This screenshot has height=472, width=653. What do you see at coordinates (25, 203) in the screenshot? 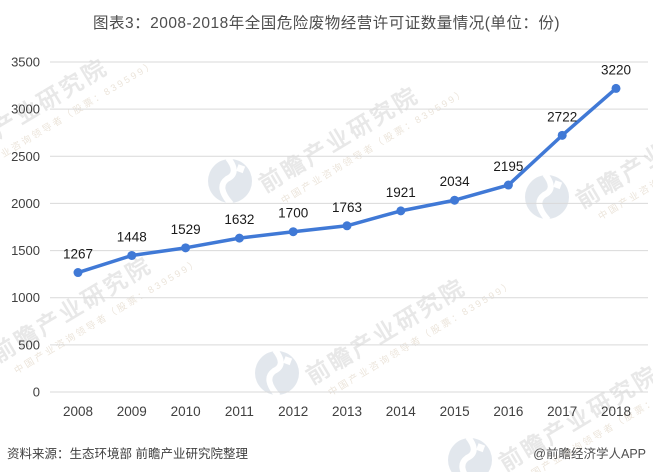
I see `y-tick-label: 2000` at bounding box center [25, 203].